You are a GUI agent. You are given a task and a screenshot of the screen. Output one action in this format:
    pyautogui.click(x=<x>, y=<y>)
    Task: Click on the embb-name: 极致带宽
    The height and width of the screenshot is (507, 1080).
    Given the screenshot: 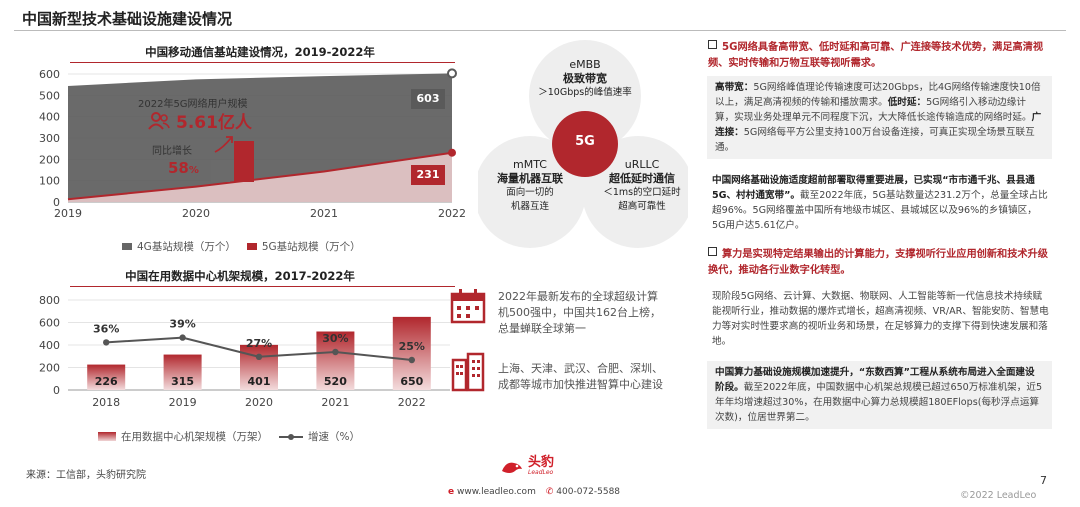 What is the action you would take?
    pyautogui.click(x=585, y=78)
    